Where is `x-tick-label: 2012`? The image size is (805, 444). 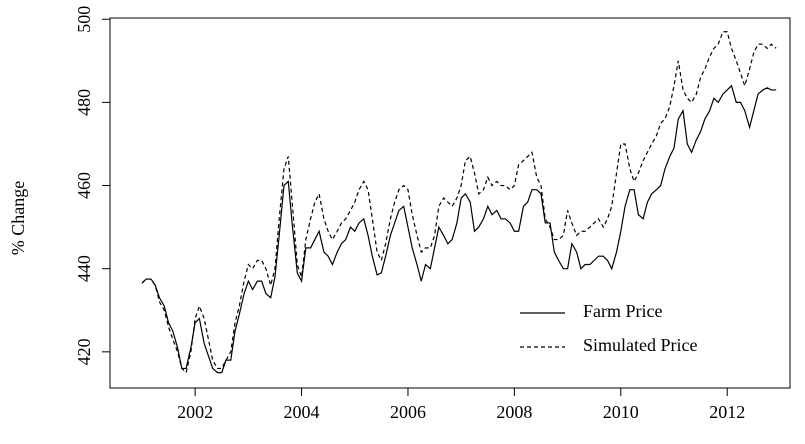
x-tick-label: 2012 is located at coordinates (727, 412).